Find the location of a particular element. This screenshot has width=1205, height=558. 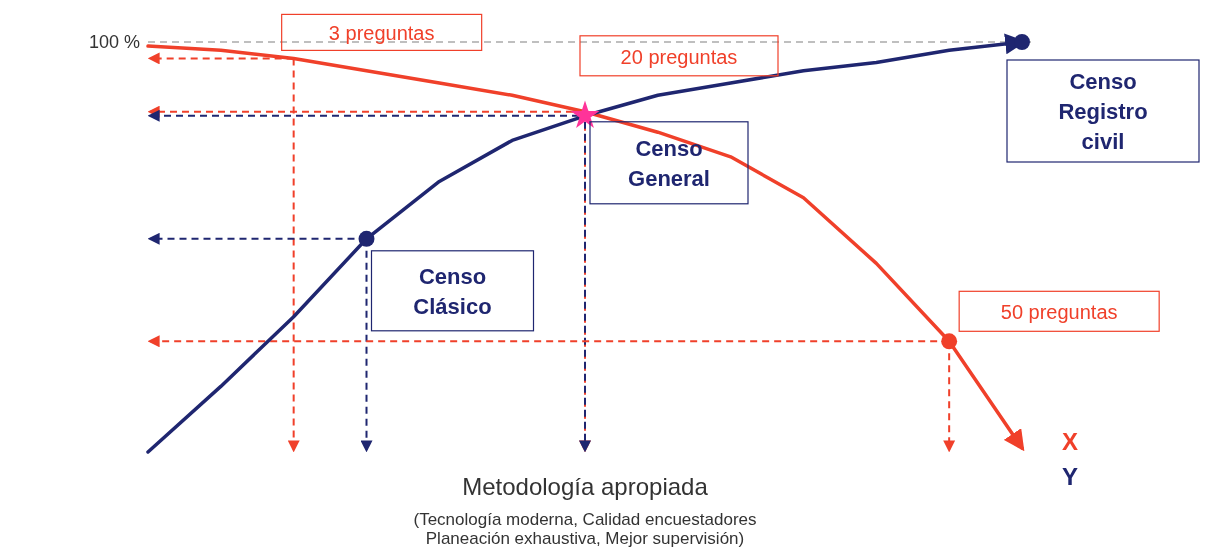

text: (Tecnología moderna, Calidad encuestadores Planeación exhaustiva, Mejor supervisión) is located at coordinates (585, 529).